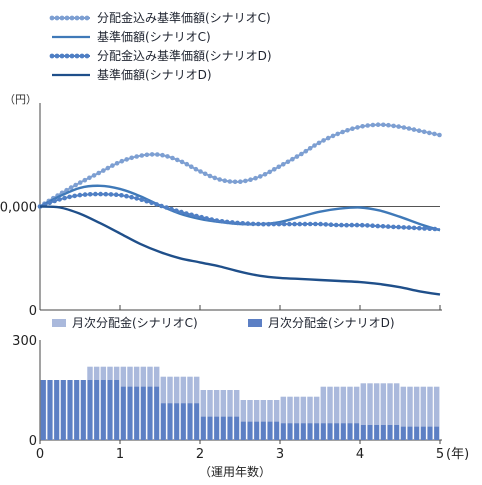 This screenshot has width=482, height=485. I want to click on y-tick-label: 0, so click(33, 311).